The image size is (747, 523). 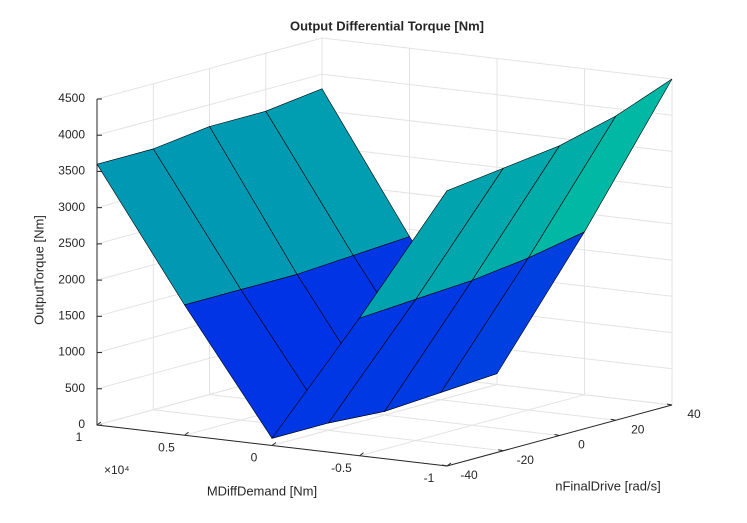 I want to click on x-tick-label: 1, so click(x=79, y=437).